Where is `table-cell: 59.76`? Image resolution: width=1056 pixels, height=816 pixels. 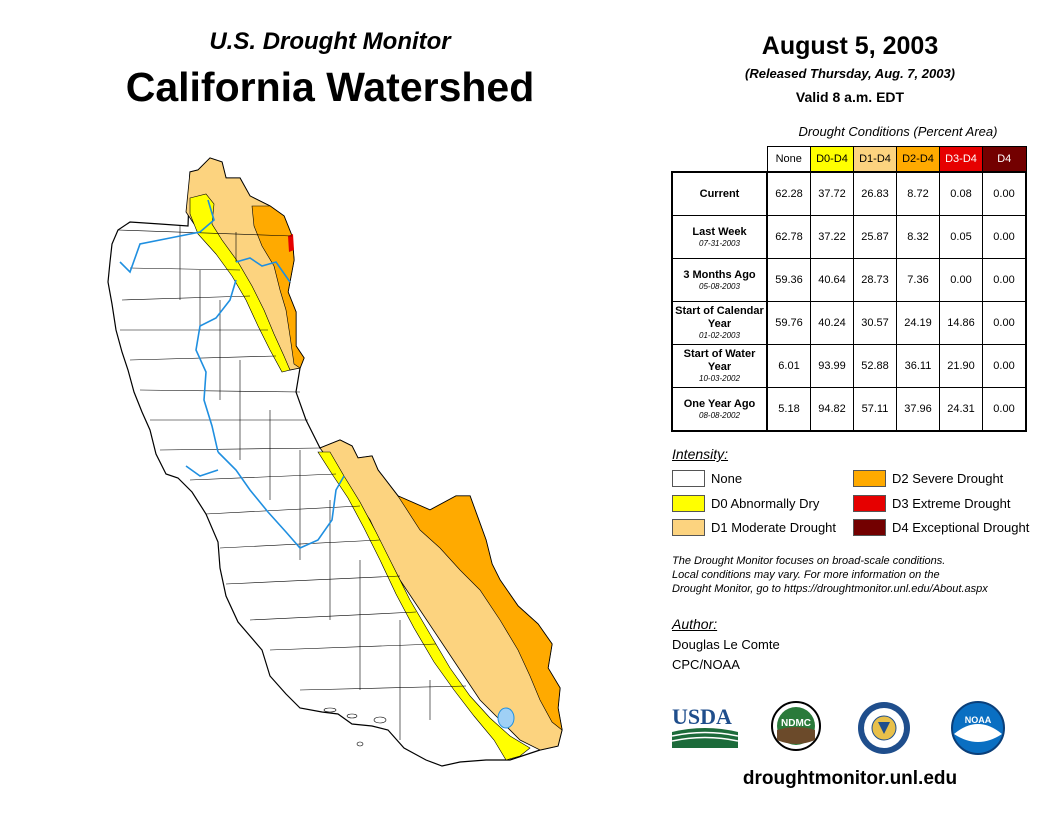
table-cell: 59.76 is located at coordinates (788, 323).